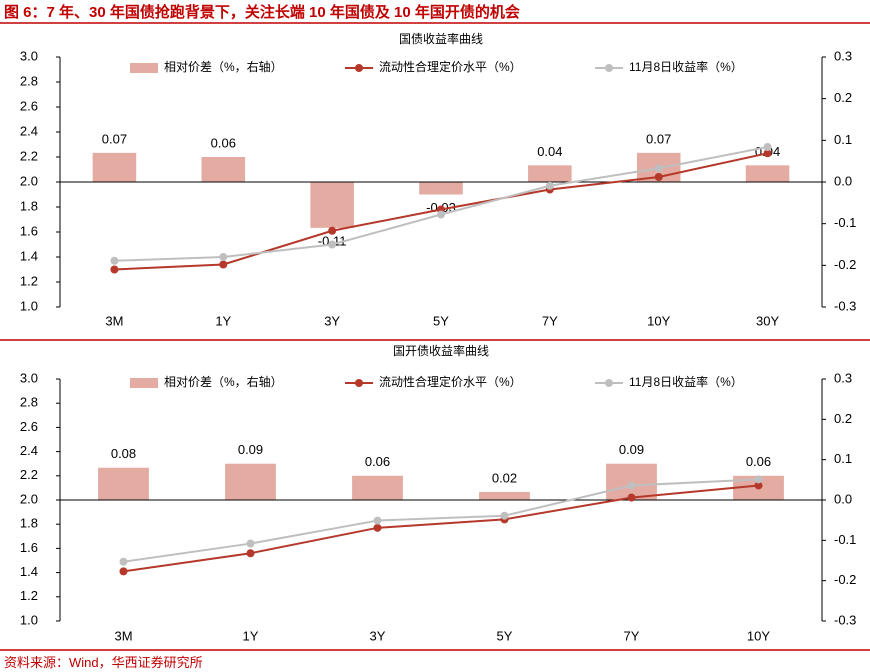  Describe the element at coordinates (504, 477) in the screenshot. I see `value-label: 0.02` at that location.